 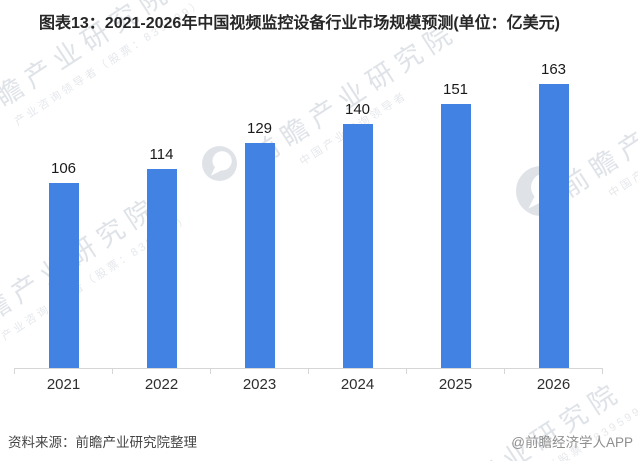 What do you see at coordinates (357, 384) in the screenshot?
I see `x-axis-label-2024: 2024` at bounding box center [357, 384].